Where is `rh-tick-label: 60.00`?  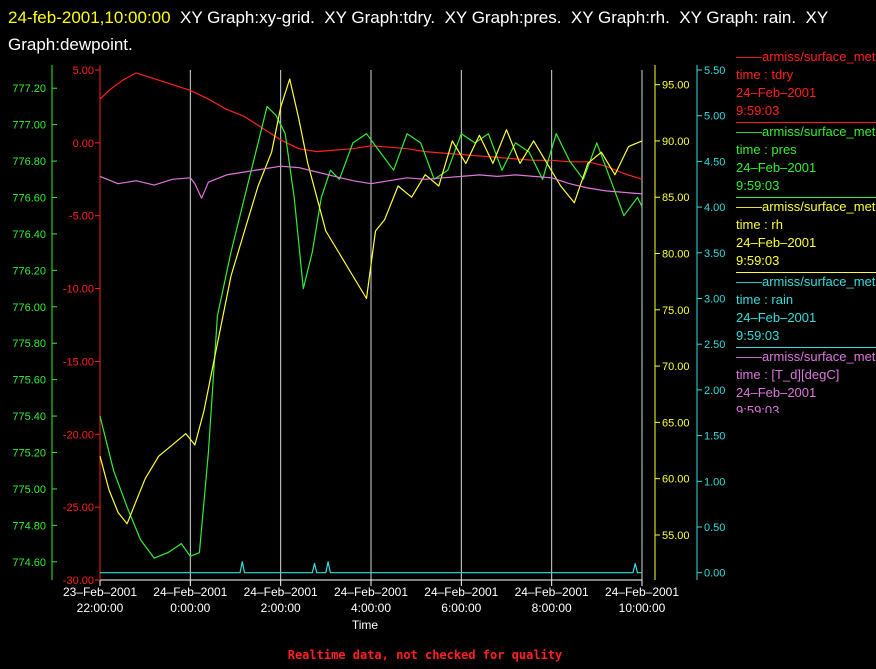
rh-tick-label: 60.00 is located at coordinates (676, 480).